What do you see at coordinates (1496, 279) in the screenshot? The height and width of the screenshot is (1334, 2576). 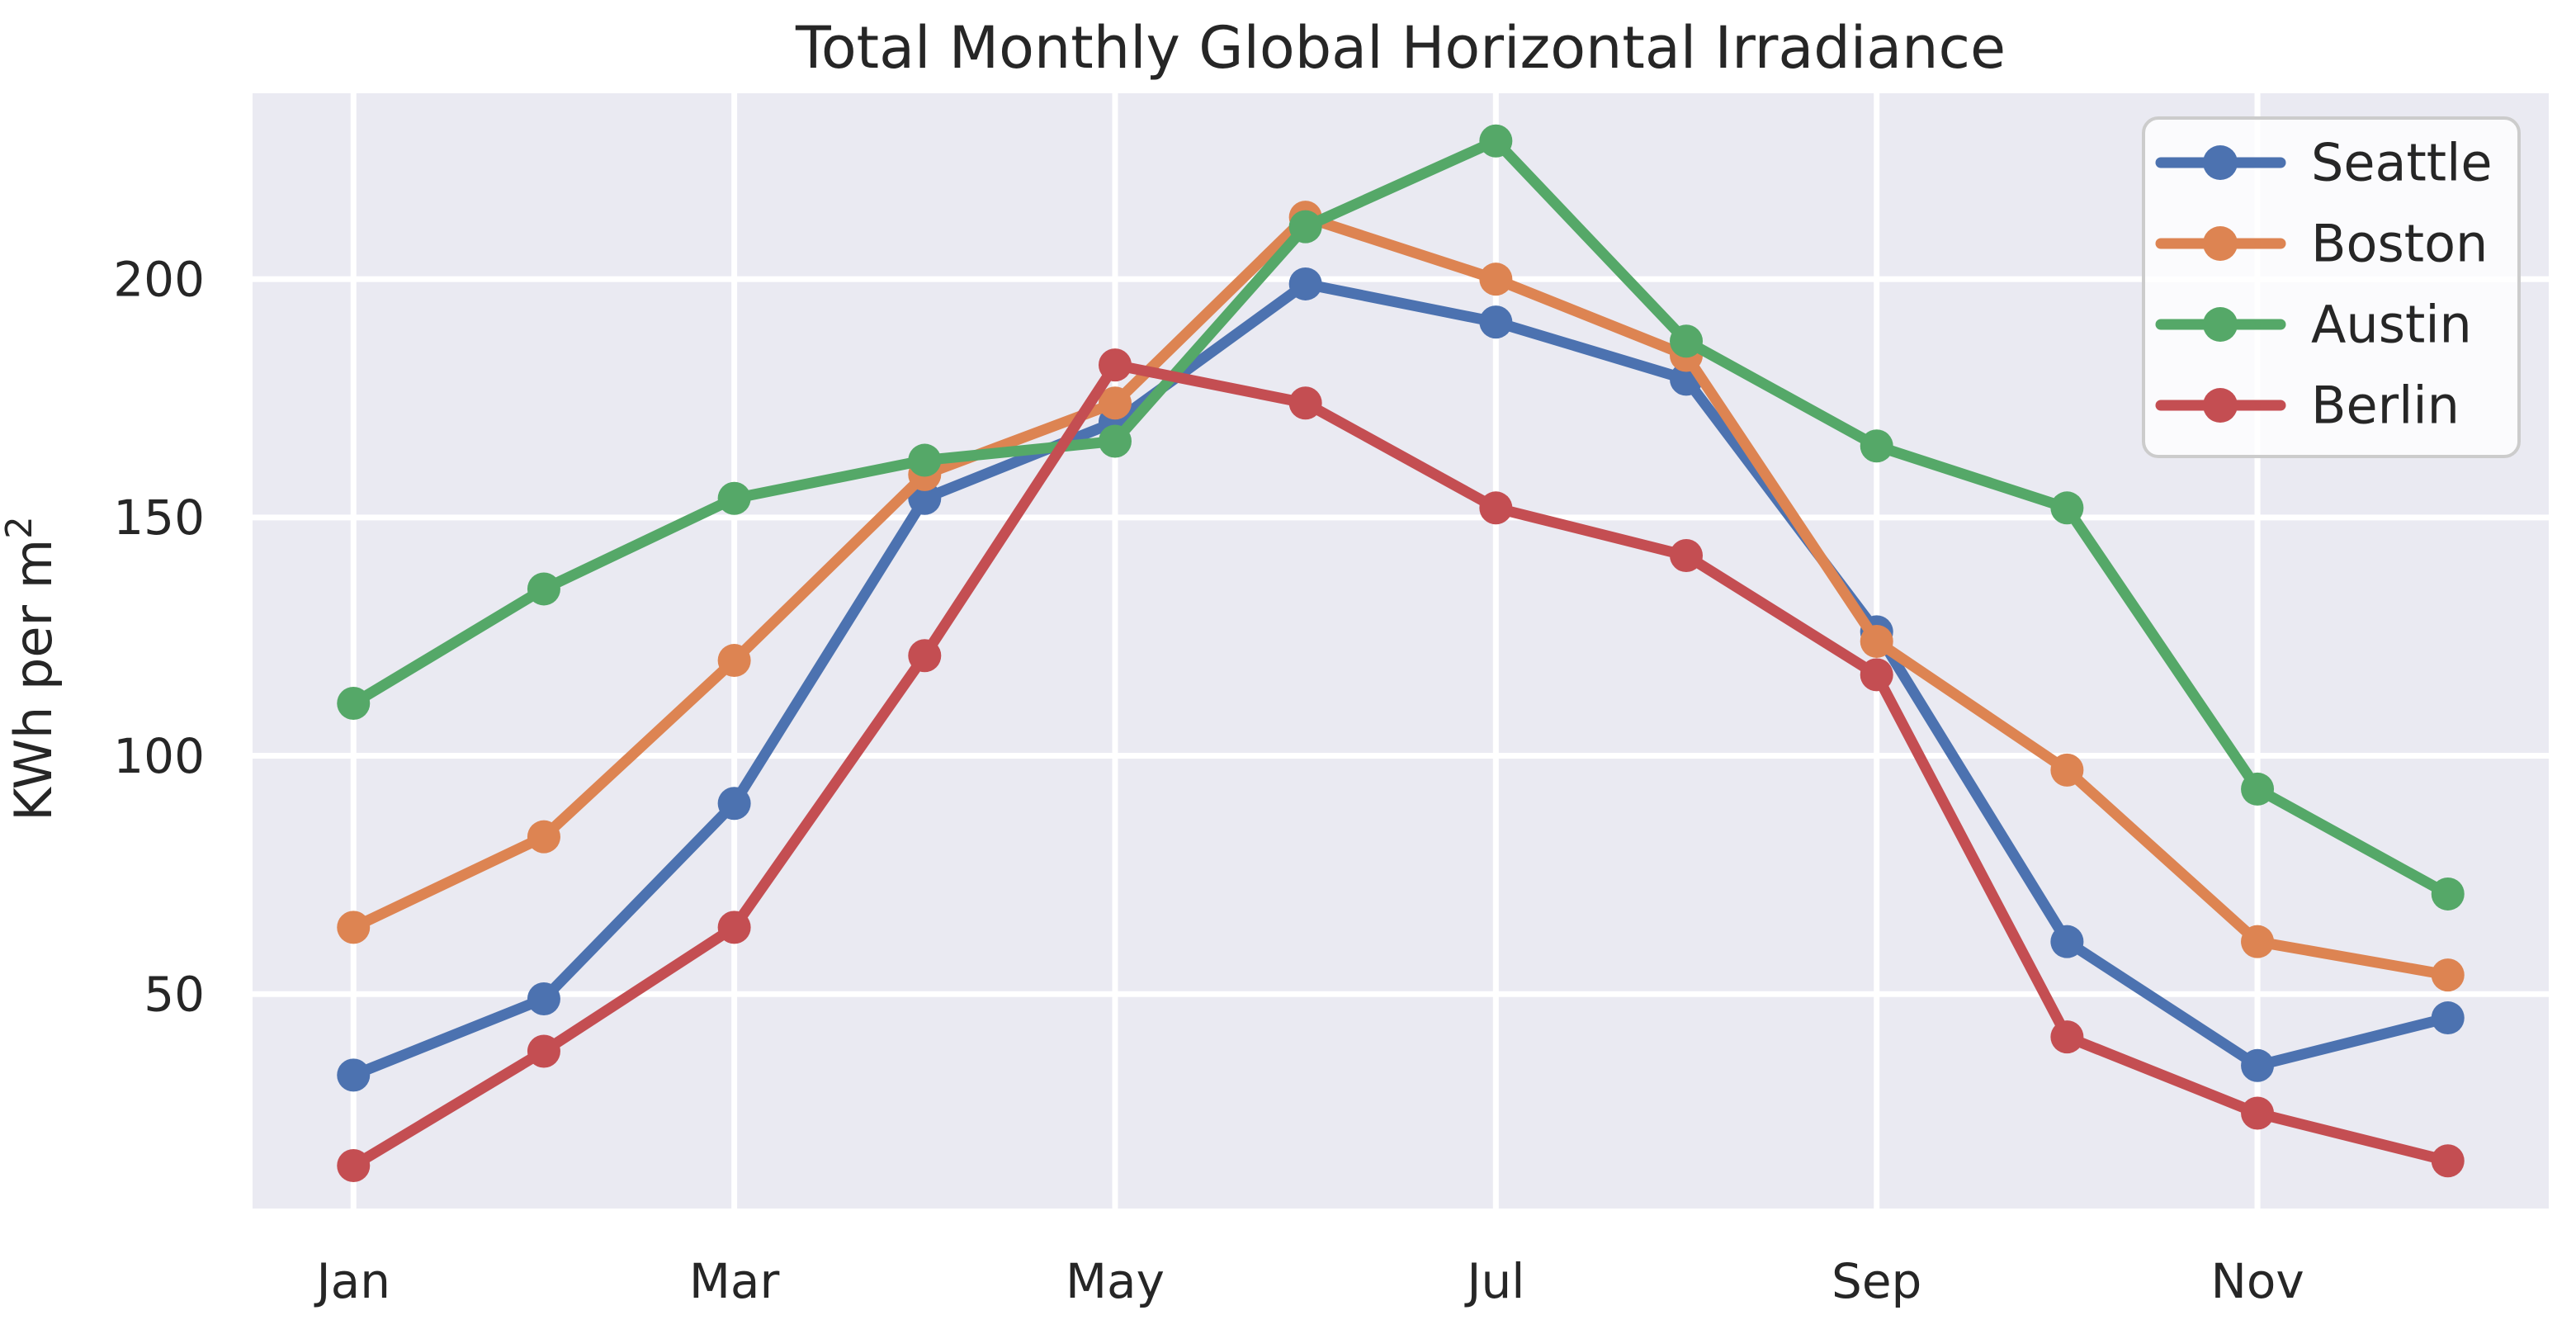 I see `data-point-boston-jul` at bounding box center [1496, 279].